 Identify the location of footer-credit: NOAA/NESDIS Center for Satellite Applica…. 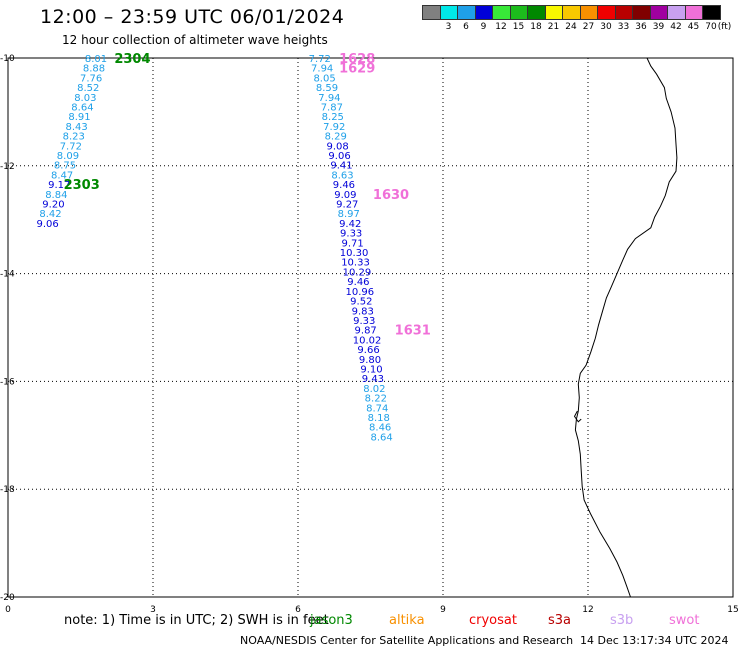
(407, 640).